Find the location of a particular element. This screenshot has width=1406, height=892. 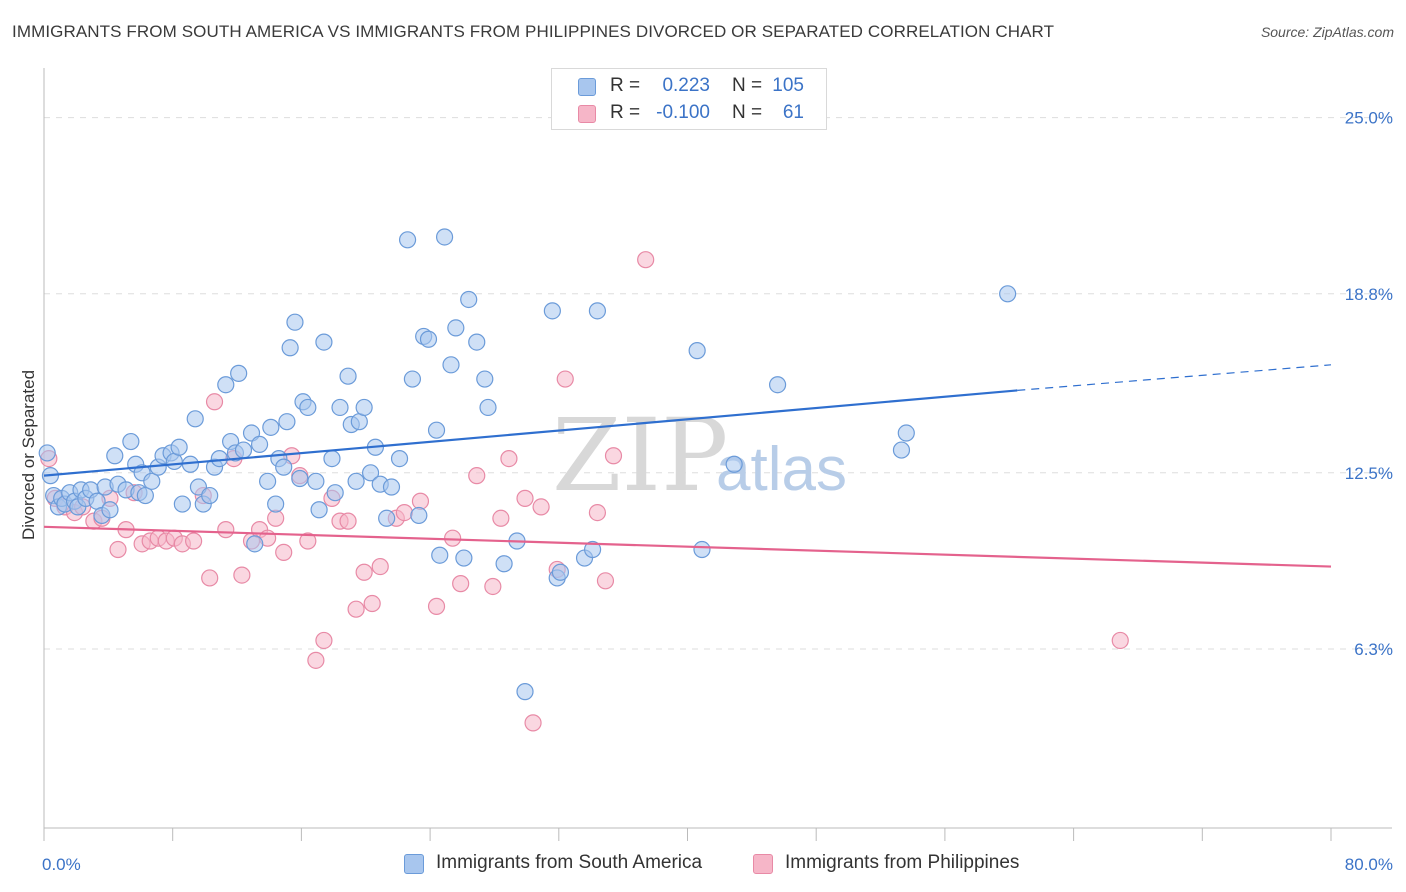

legend-r-value: -0.100 is located at coordinates (683, 112).